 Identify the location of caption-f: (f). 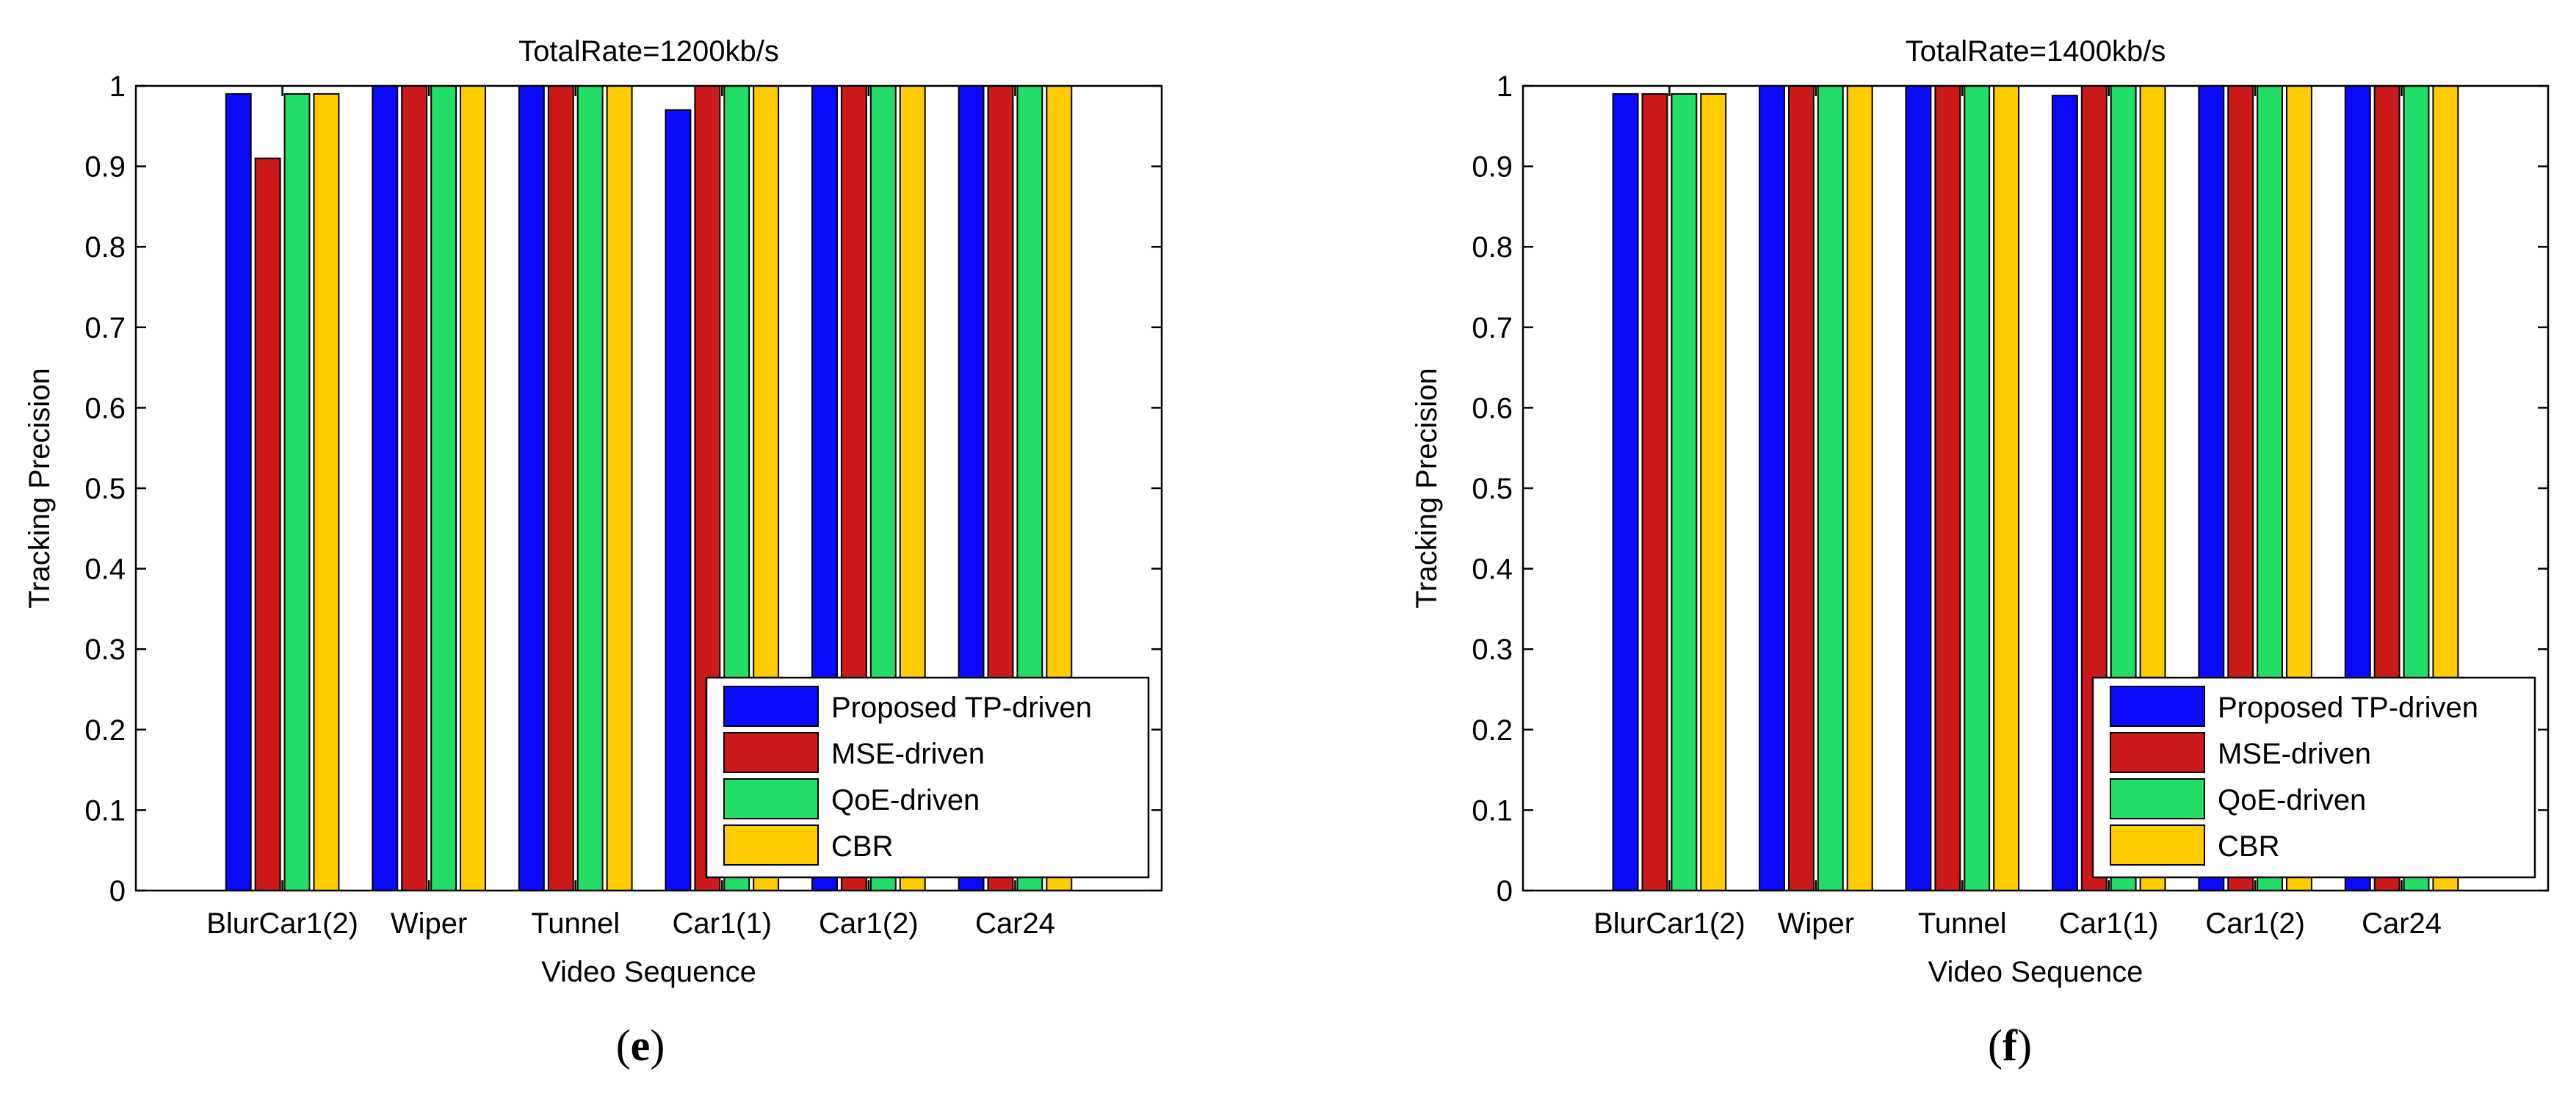
(2010, 1045).